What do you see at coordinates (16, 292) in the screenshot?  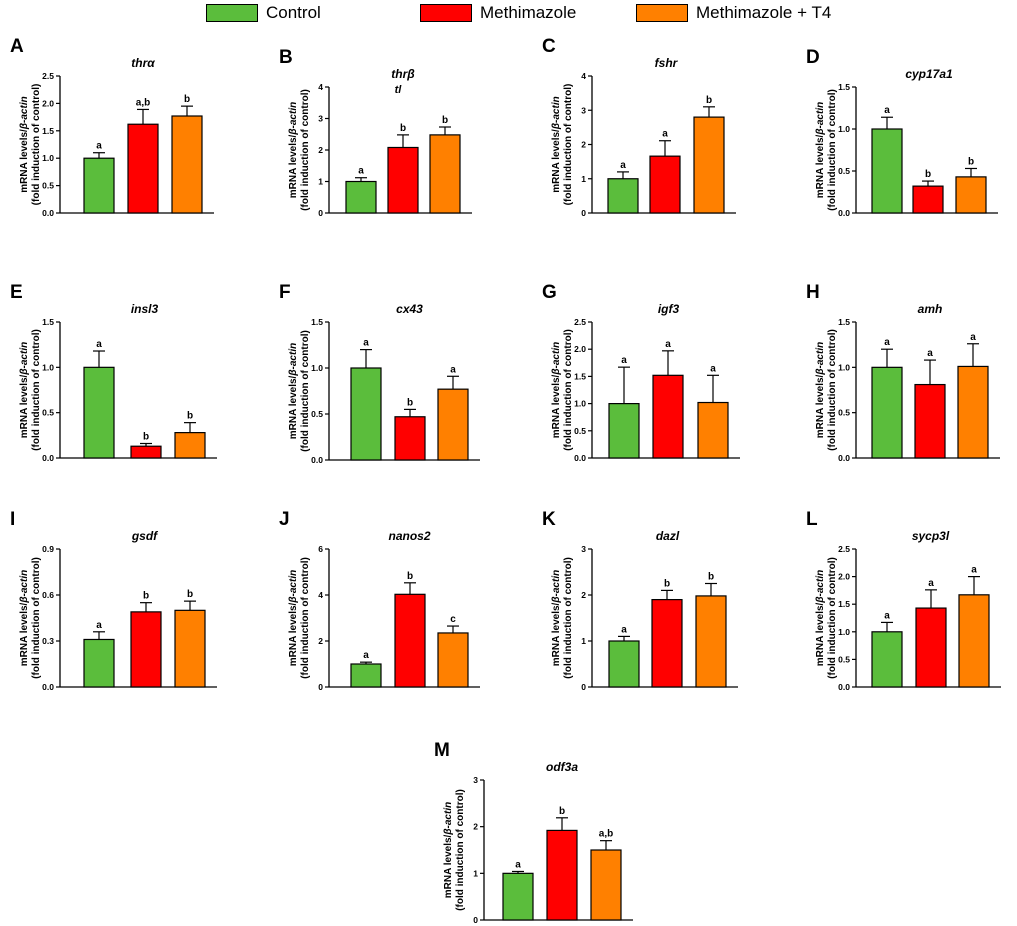 I see `panel-label: E` at bounding box center [16, 292].